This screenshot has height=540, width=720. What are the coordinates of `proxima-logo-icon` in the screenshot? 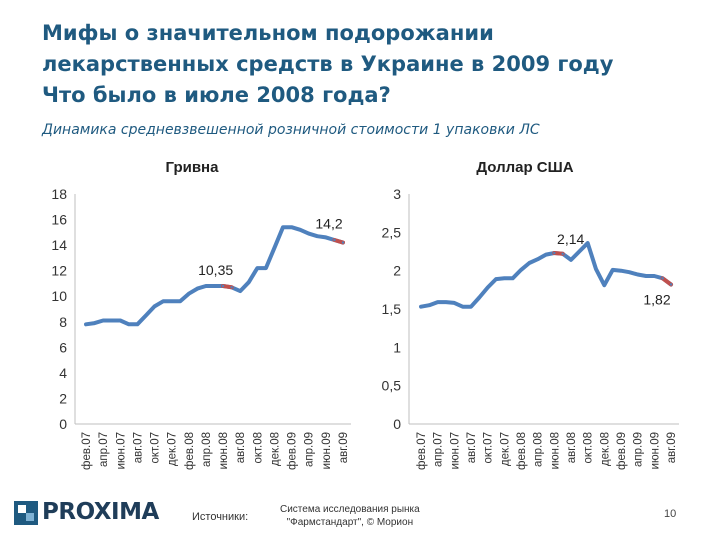 It's located at (26, 513).